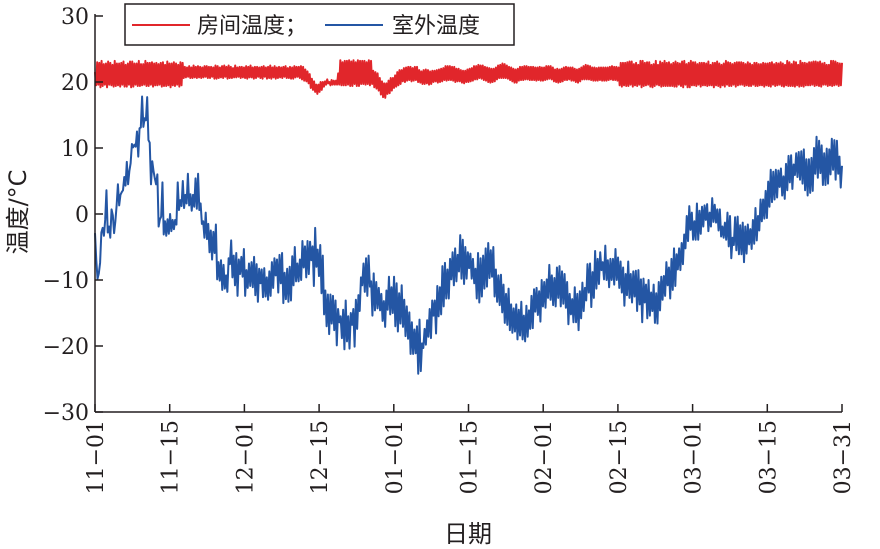 The width and height of the screenshot is (880, 549). I want to click on x-tick-label: 12−15, so click(320, 457).